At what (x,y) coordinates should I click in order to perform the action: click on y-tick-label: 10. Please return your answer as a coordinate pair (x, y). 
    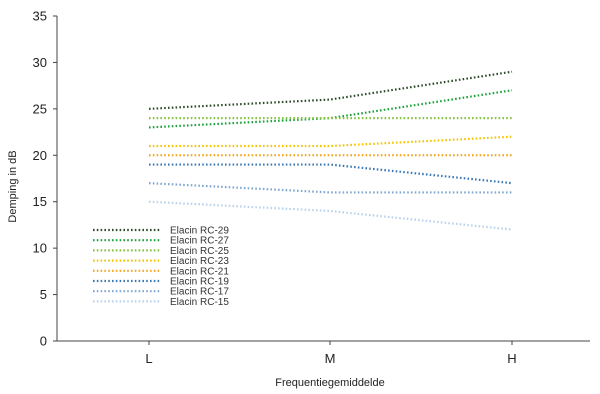
    Looking at the image, I should click on (40, 248).